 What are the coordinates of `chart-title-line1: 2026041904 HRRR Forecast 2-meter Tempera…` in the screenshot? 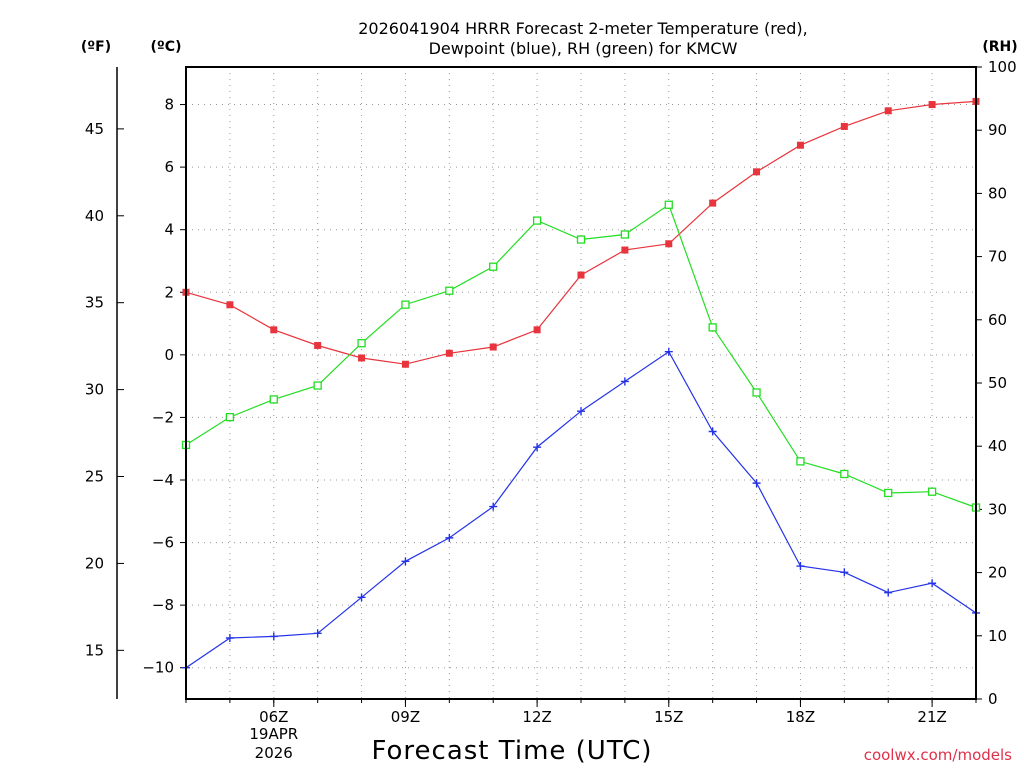 It's located at (583, 28).